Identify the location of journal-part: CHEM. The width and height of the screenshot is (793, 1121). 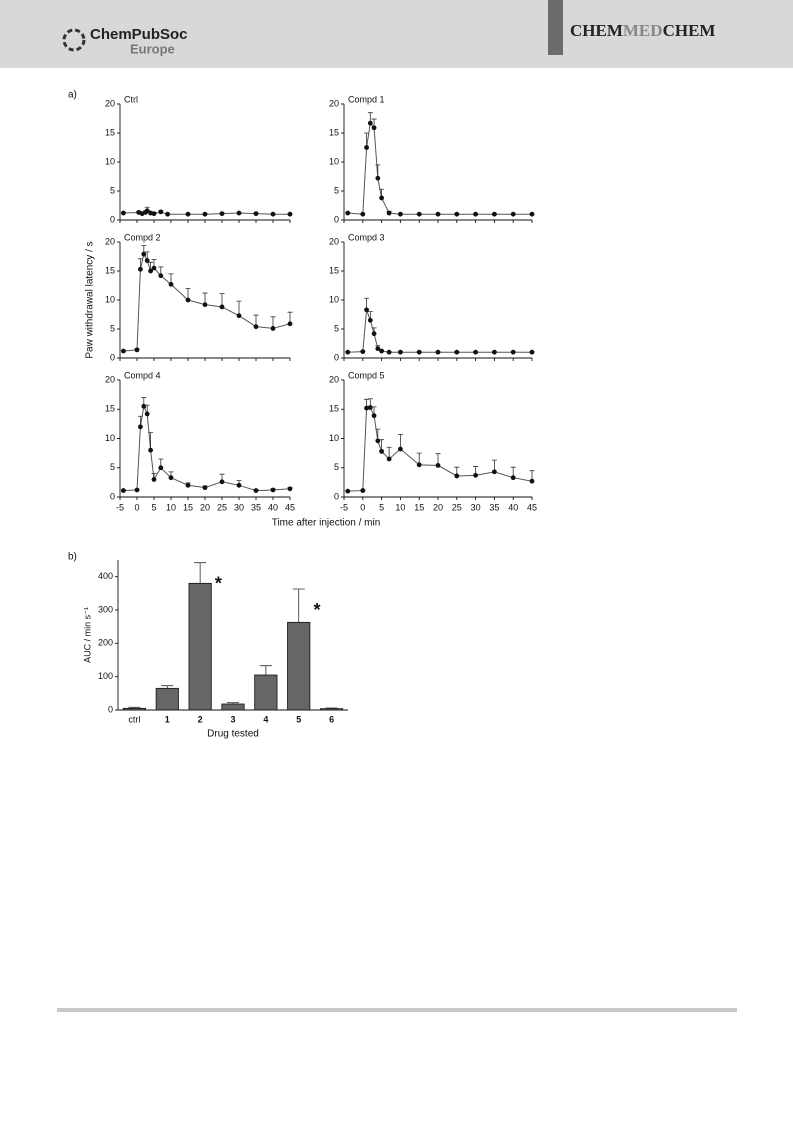
(596, 30).